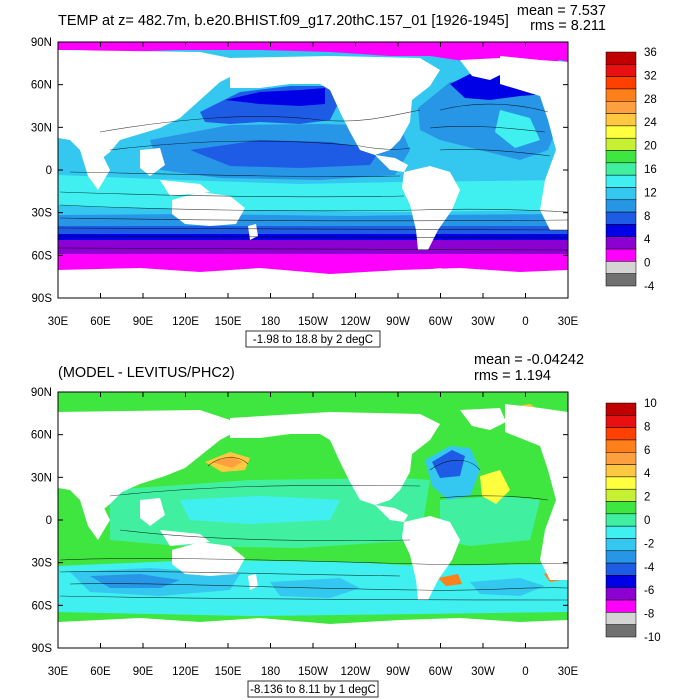 The image size is (700, 700). I want to click on lon-label: 30E, so click(58, 322).